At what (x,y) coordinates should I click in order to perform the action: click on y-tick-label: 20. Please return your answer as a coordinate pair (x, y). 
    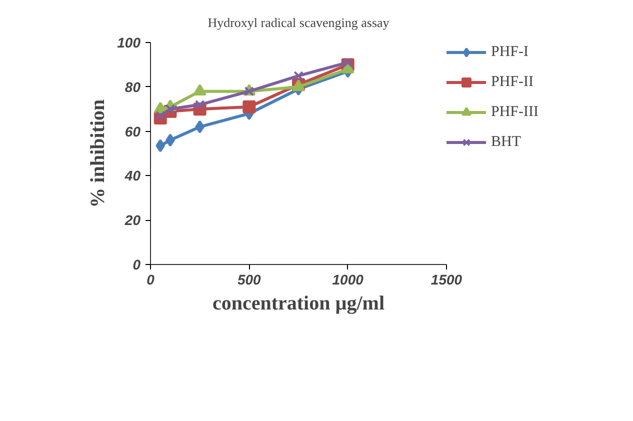
    Looking at the image, I should click on (132, 220).